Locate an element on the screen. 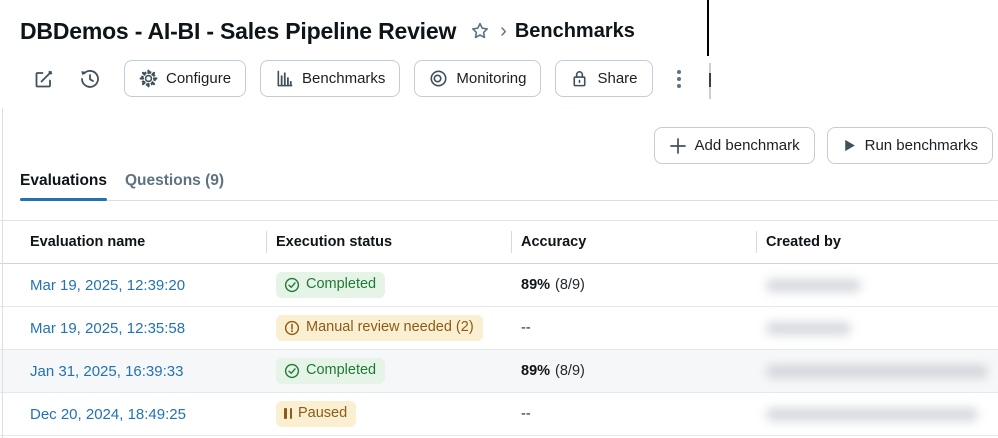 The image size is (998, 438). column-created-by: Created by is located at coordinates (877, 242).